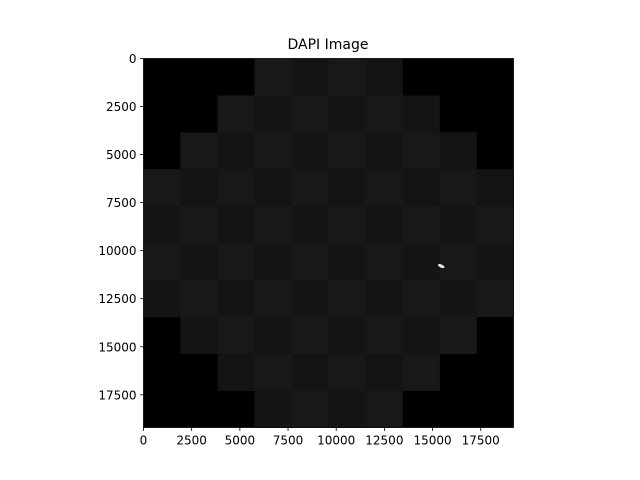 This screenshot has height=480, width=640. What do you see at coordinates (121, 227) in the screenshot?
I see `y-axis: 0 2500 5000 7500 10000 12500 15000 17500` at bounding box center [121, 227].